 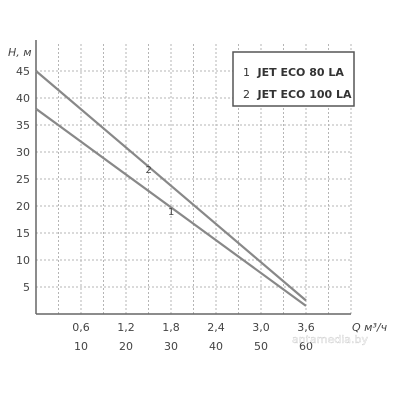 What do you see at coordinates (216, 346) in the screenshot?
I see `x-secondary-tick-label-3: 40` at bounding box center [216, 346].